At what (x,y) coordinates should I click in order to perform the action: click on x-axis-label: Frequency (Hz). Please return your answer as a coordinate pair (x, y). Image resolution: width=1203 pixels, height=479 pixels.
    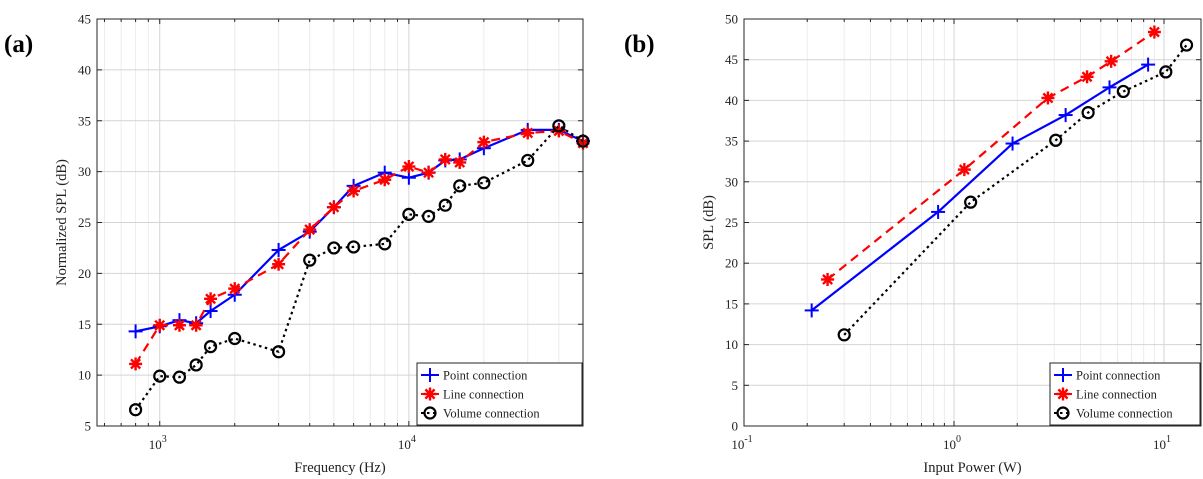
    Looking at the image, I should click on (340, 468).